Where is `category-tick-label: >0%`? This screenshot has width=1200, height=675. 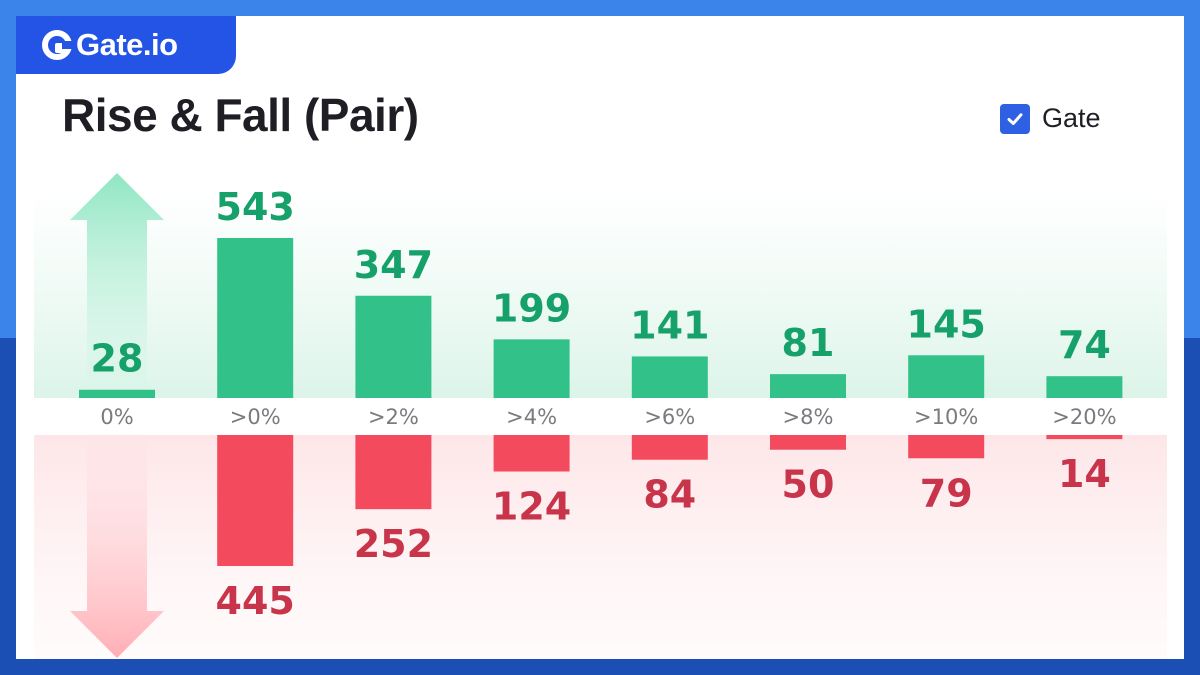
category-tick-label: >0% is located at coordinates (255, 417).